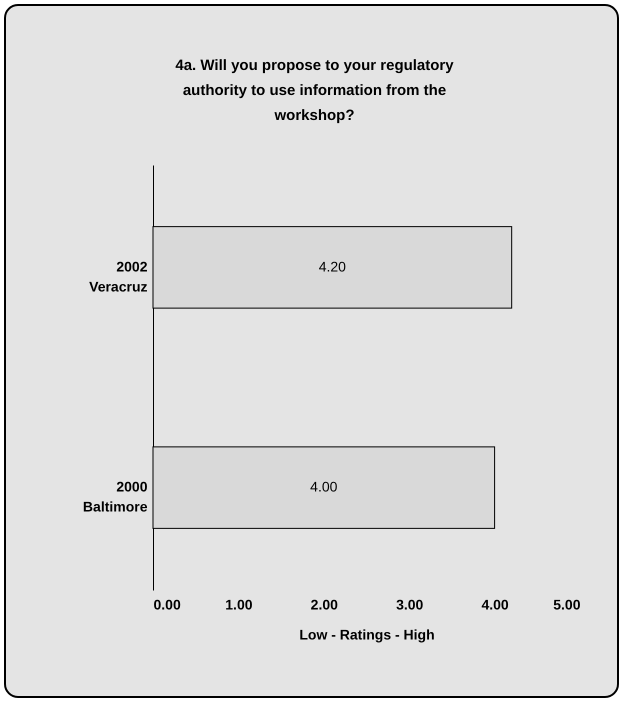 The height and width of the screenshot is (702, 623). What do you see at coordinates (115, 496) in the screenshot?
I see `y-tick-label: 2000 Baltimore` at bounding box center [115, 496].